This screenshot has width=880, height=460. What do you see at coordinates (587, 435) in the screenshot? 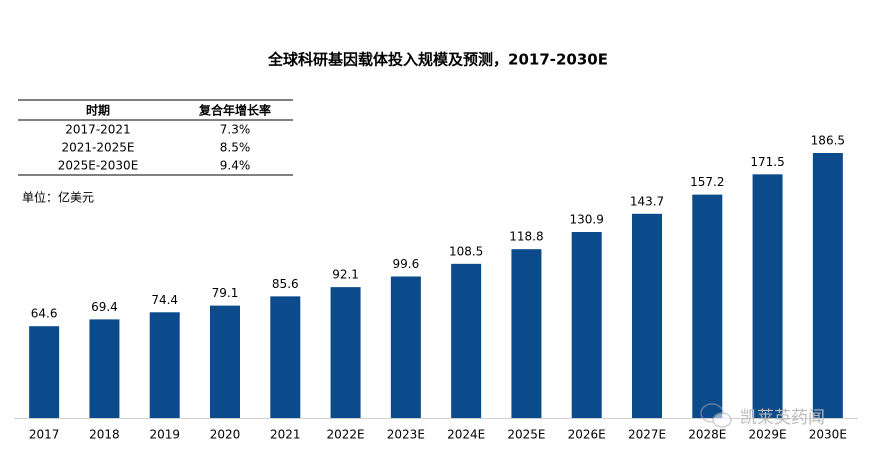
I see `x-tick-label: 2026E` at bounding box center [587, 435].